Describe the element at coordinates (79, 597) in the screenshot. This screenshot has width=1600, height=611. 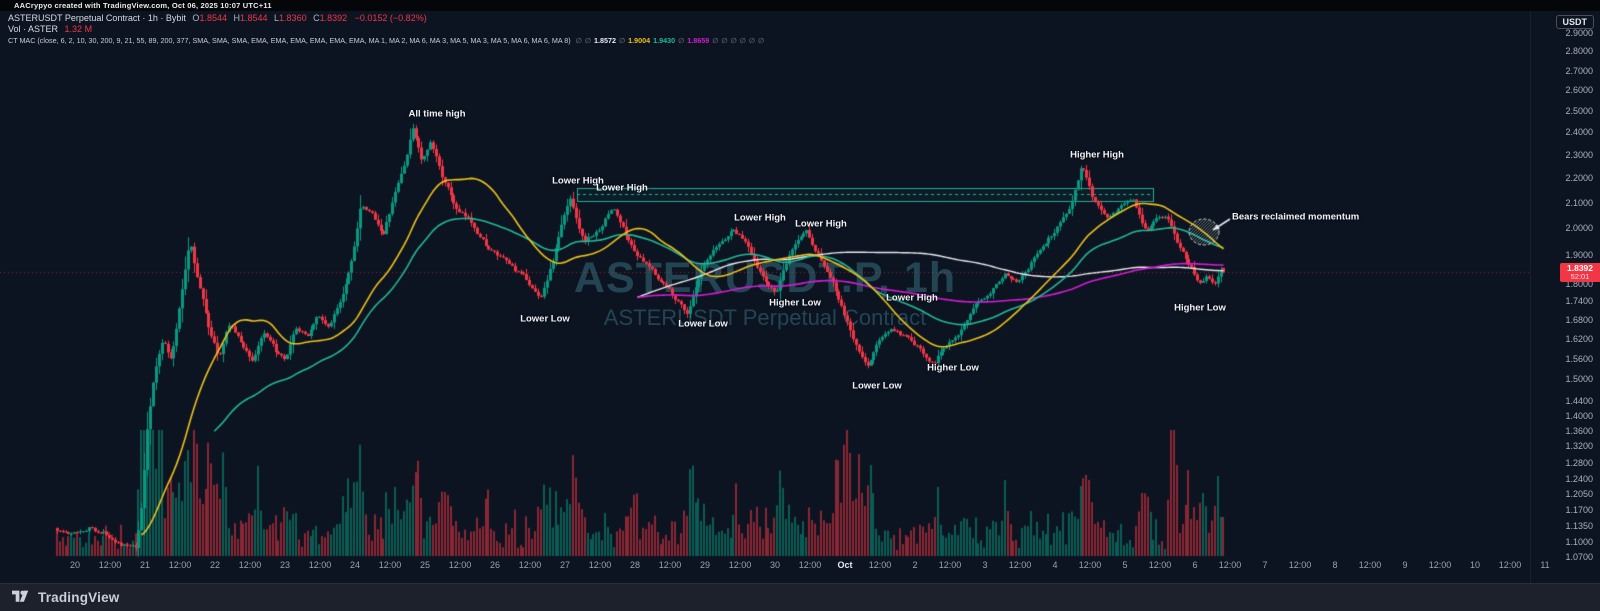
I see `tradingview-brand: TradingView` at that location.